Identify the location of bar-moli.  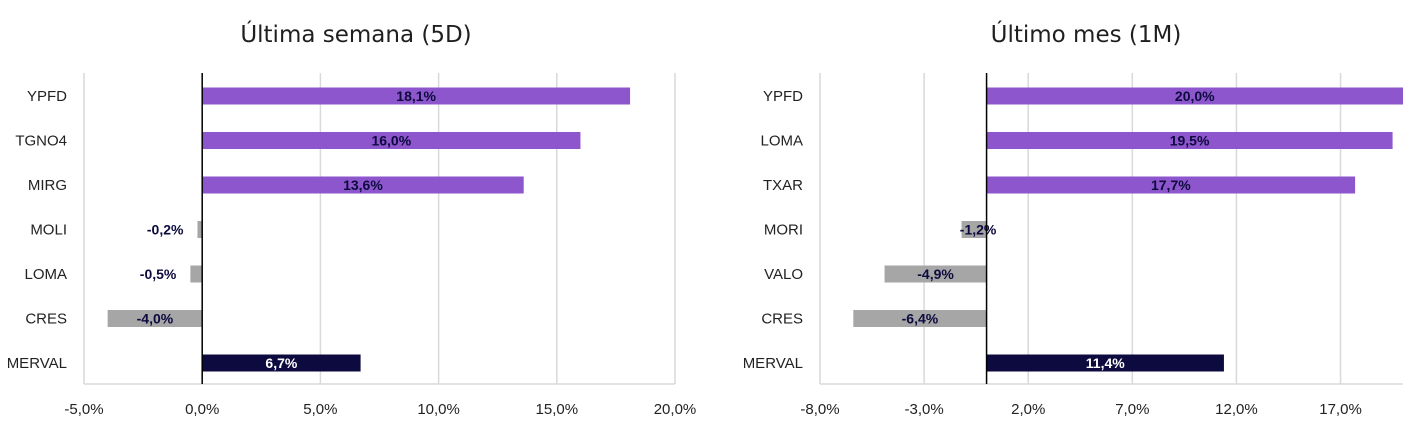
(200, 229).